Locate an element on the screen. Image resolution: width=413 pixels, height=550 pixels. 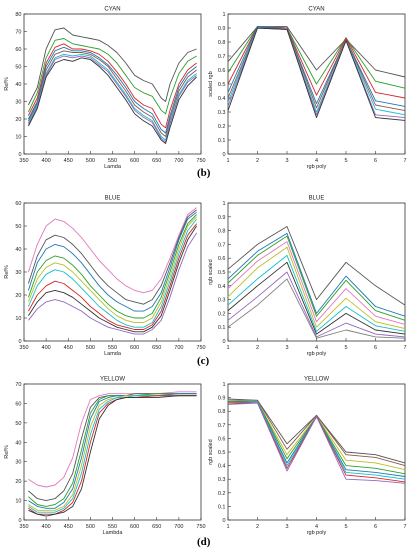
x-tick-label: 650 is located at coordinates (156, 161).